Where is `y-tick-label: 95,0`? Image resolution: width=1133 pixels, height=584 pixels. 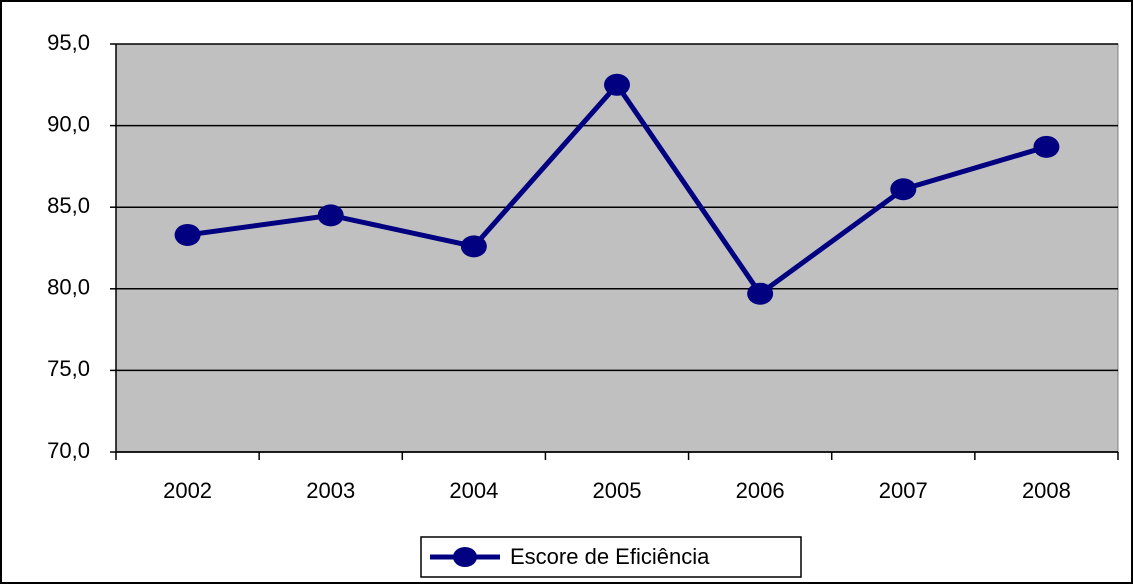 y-tick-label: 95,0 is located at coordinates (68, 42).